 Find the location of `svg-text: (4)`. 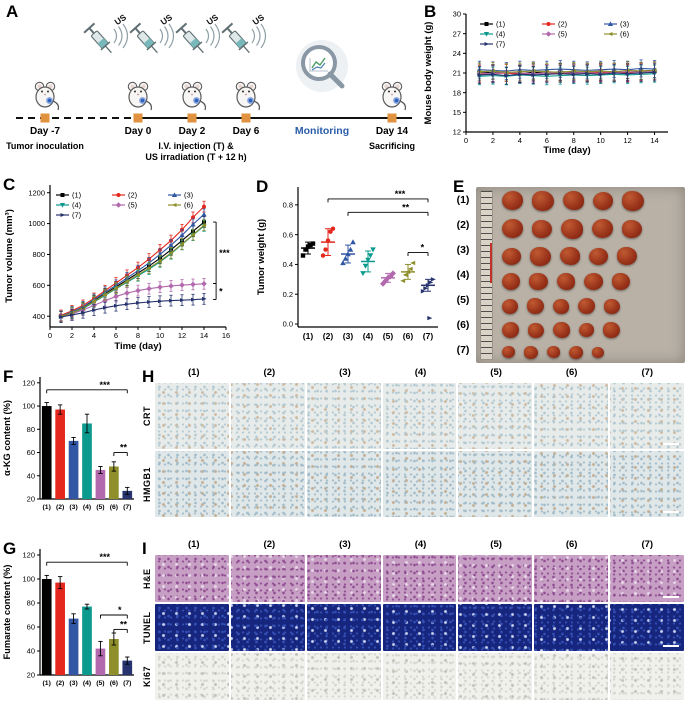

svg-text: (4) is located at coordinates (87, 683).